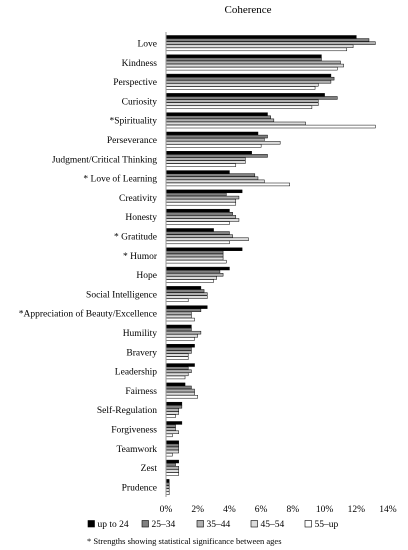 Image resolution: width=408 pixels, height=550 pixels. What do you see at coordinates (146, 276) in the screenshot?
I see `category-label: Hope` at bounding box center [146, 276].